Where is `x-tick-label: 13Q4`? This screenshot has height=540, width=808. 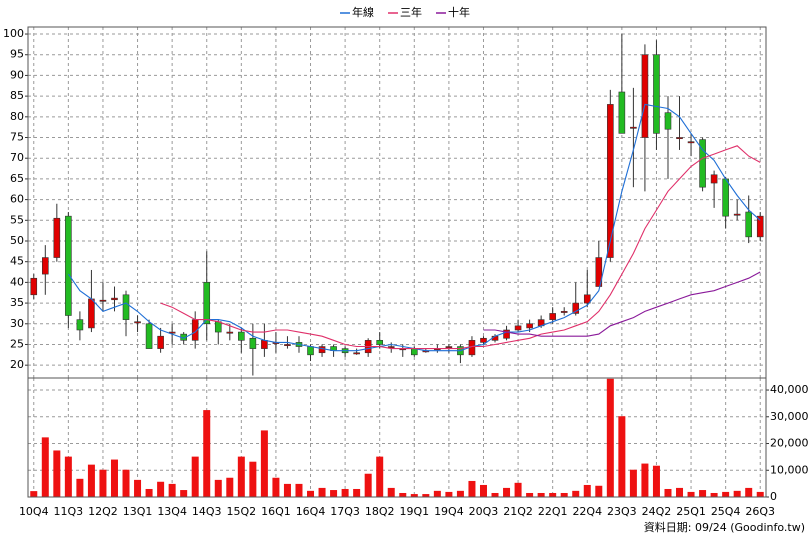 x-tick-label: 13Q4 is located at coordinates (172, 511).